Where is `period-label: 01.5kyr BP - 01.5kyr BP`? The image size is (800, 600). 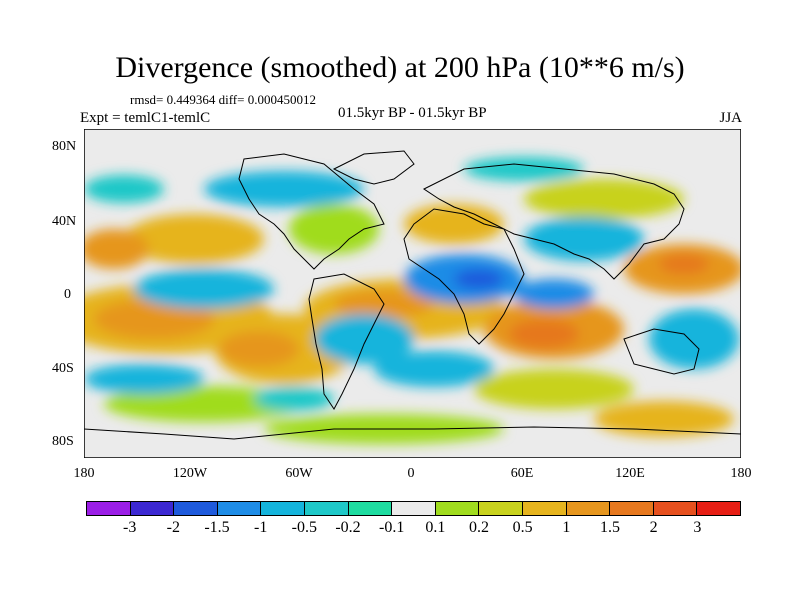
period-label: 01.5kyr BP - 01.5kyr BP is located at coordinates (412, 113).